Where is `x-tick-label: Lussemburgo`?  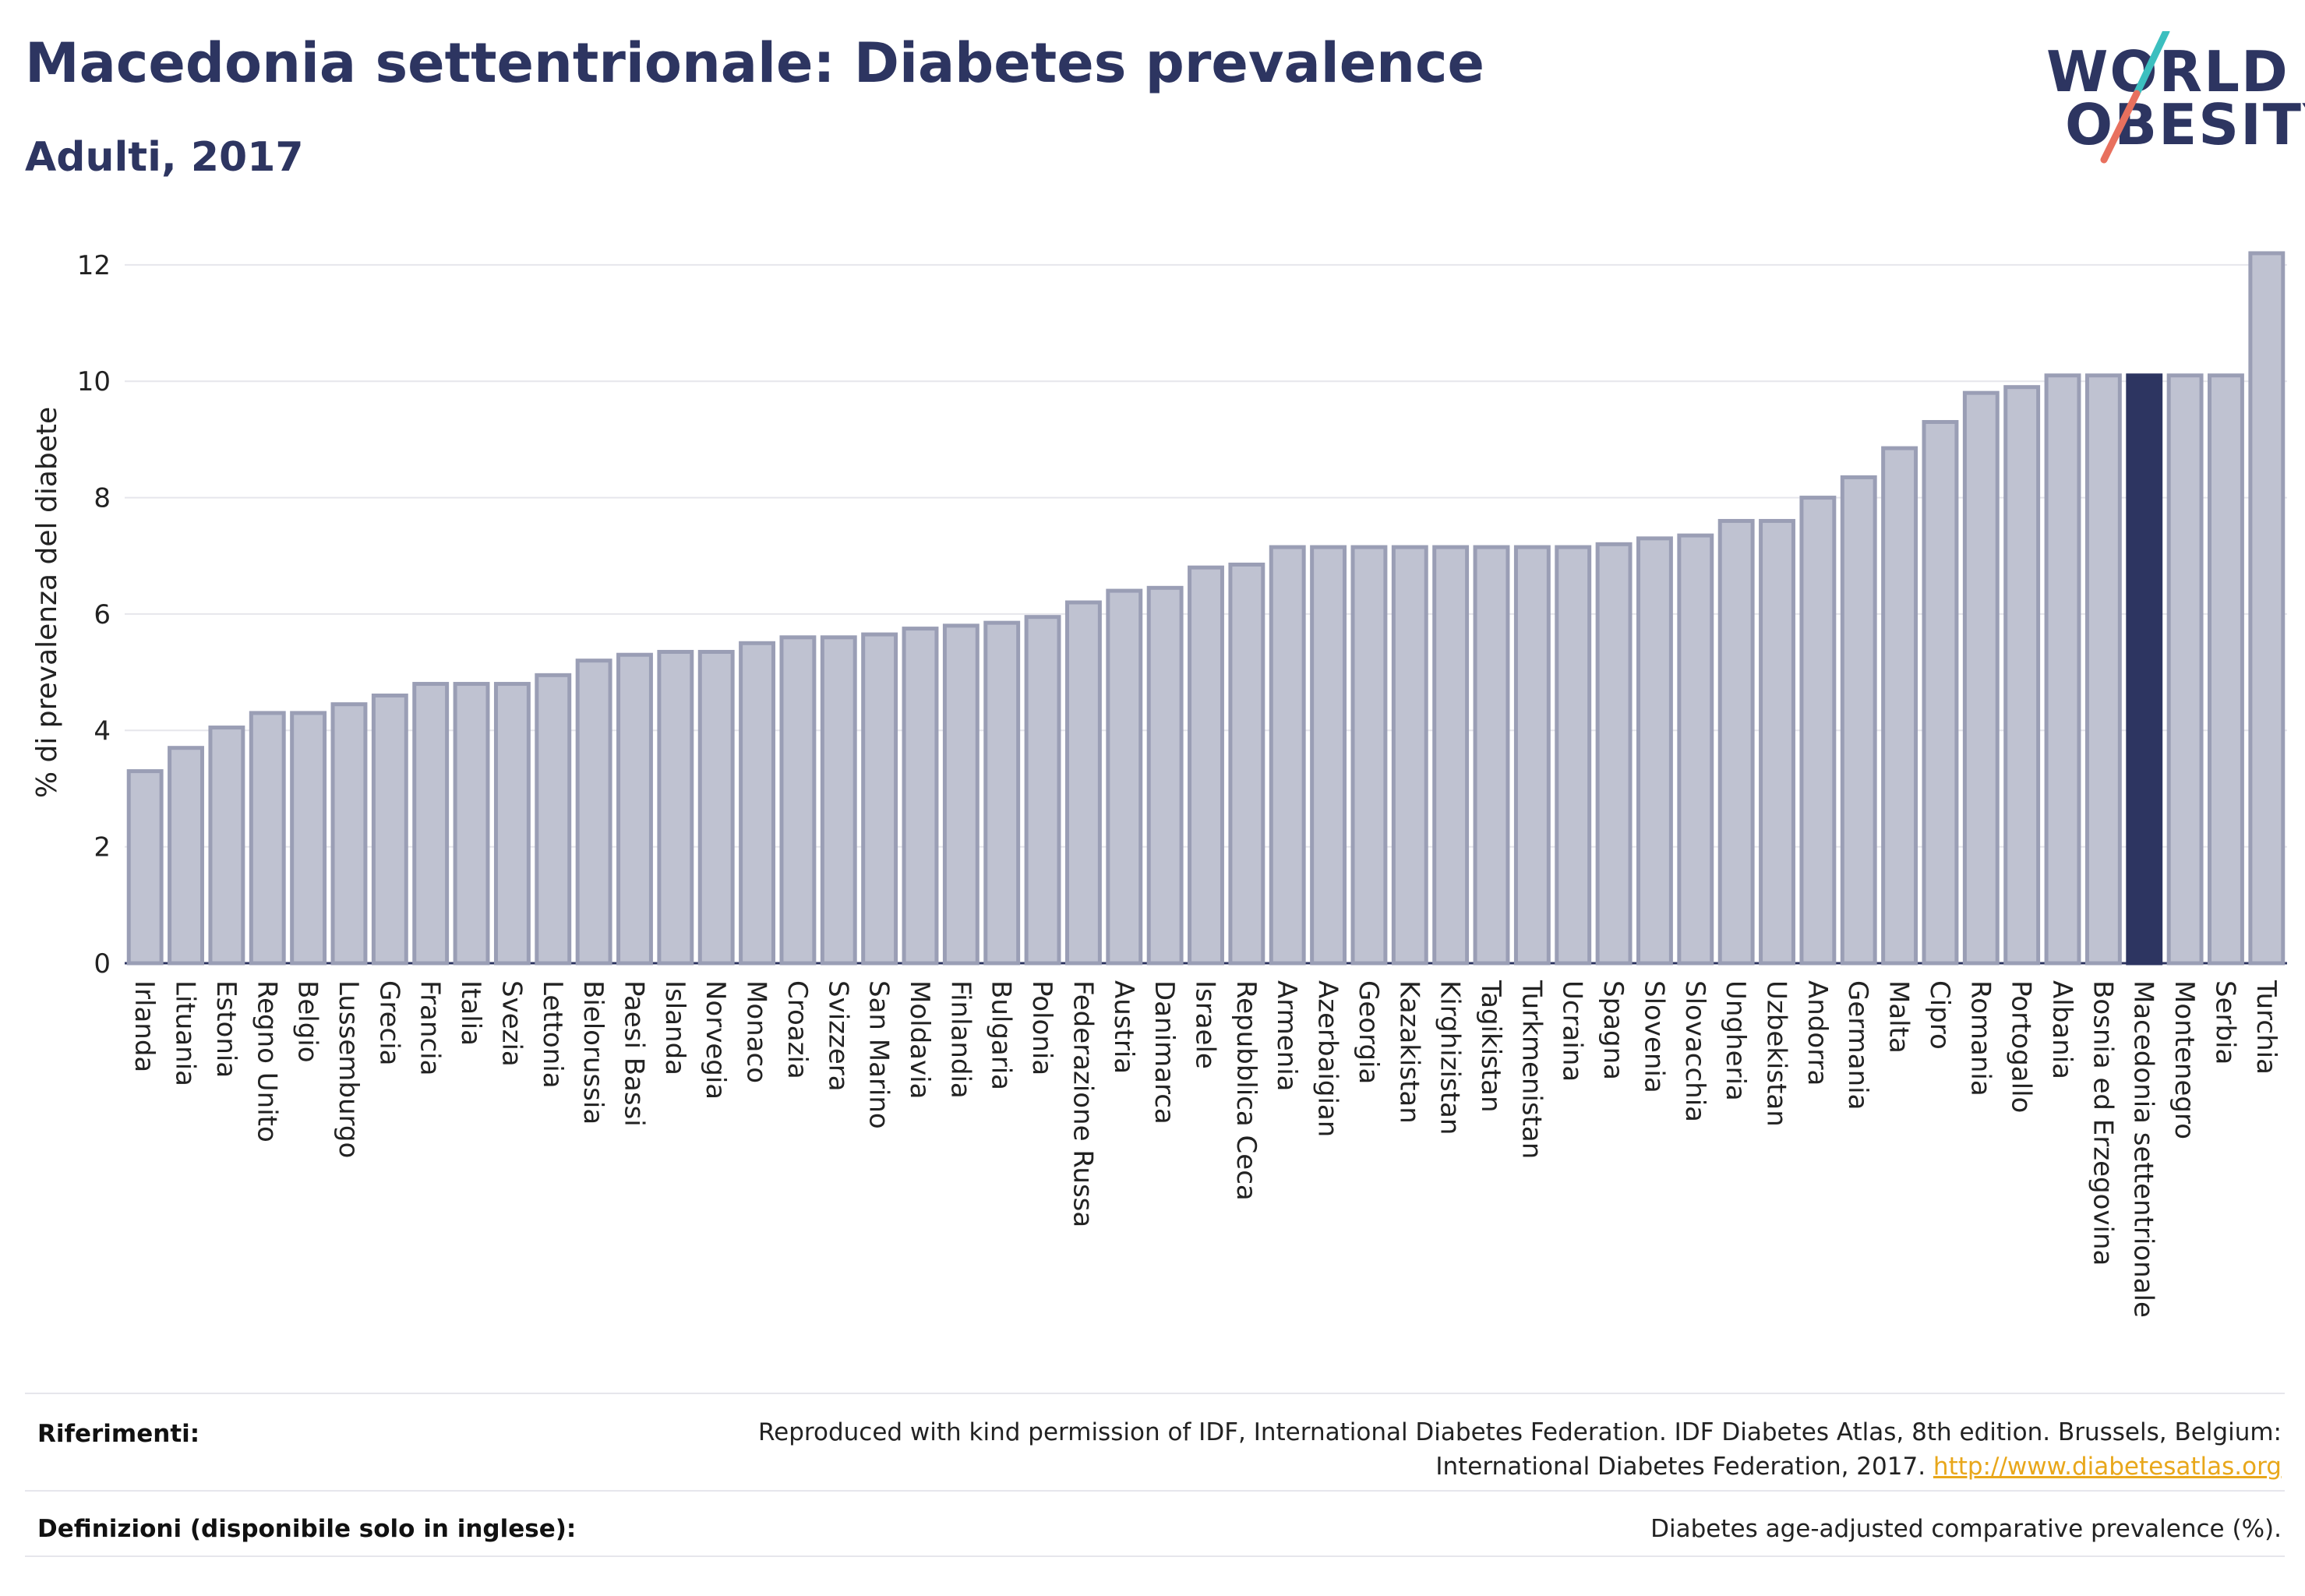 x-tick-label: Lussemburgo is located at coordinates (348, 1069).